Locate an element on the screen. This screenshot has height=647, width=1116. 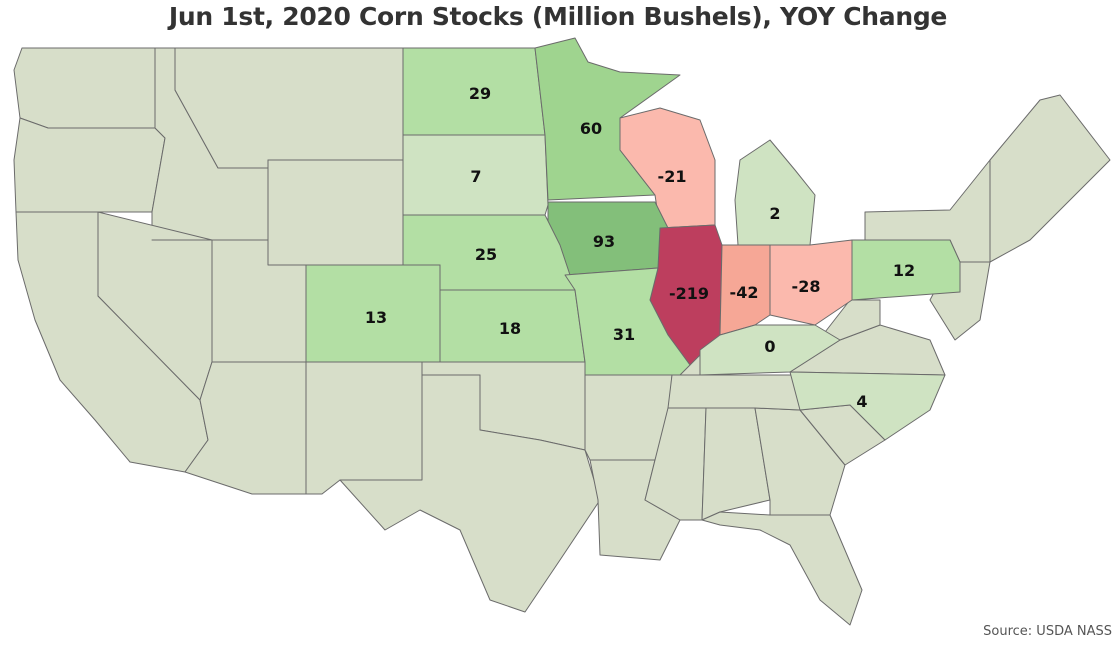
state-oregon is located at coordinates (89, 165).